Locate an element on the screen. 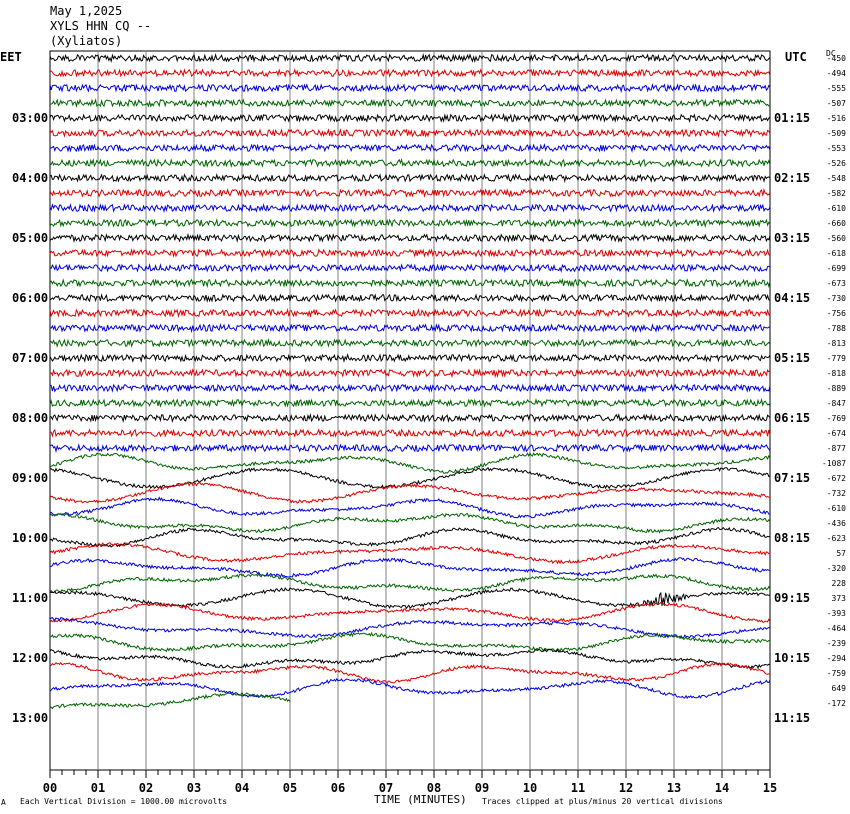 The image size is (850, 814). dc-offset-label: -509 is located at coordinates (836, 133).